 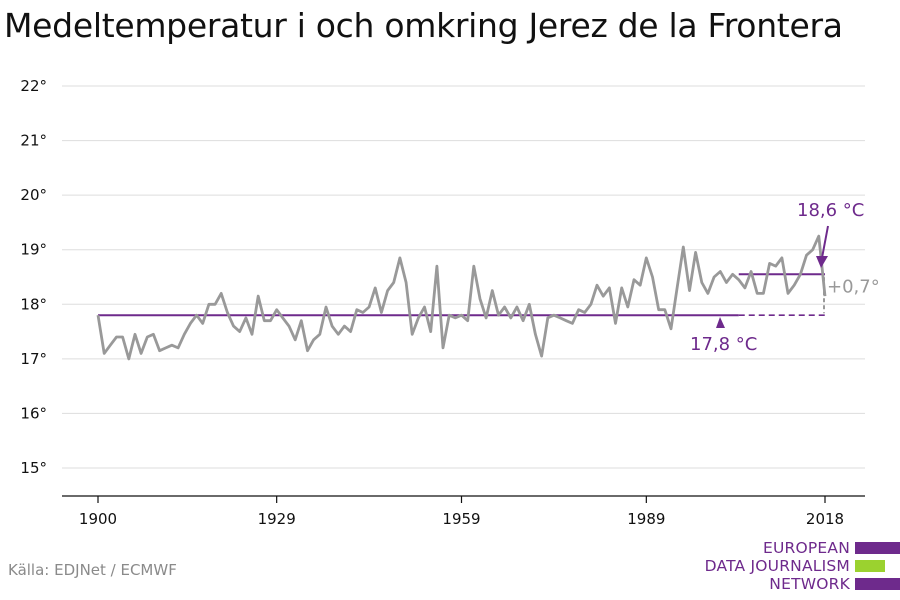 What do you see at coordinates (777, 566) in the screenshot?
I see `logo-line-2: DATA JOURNALISM` at bounding box center [777, 566].